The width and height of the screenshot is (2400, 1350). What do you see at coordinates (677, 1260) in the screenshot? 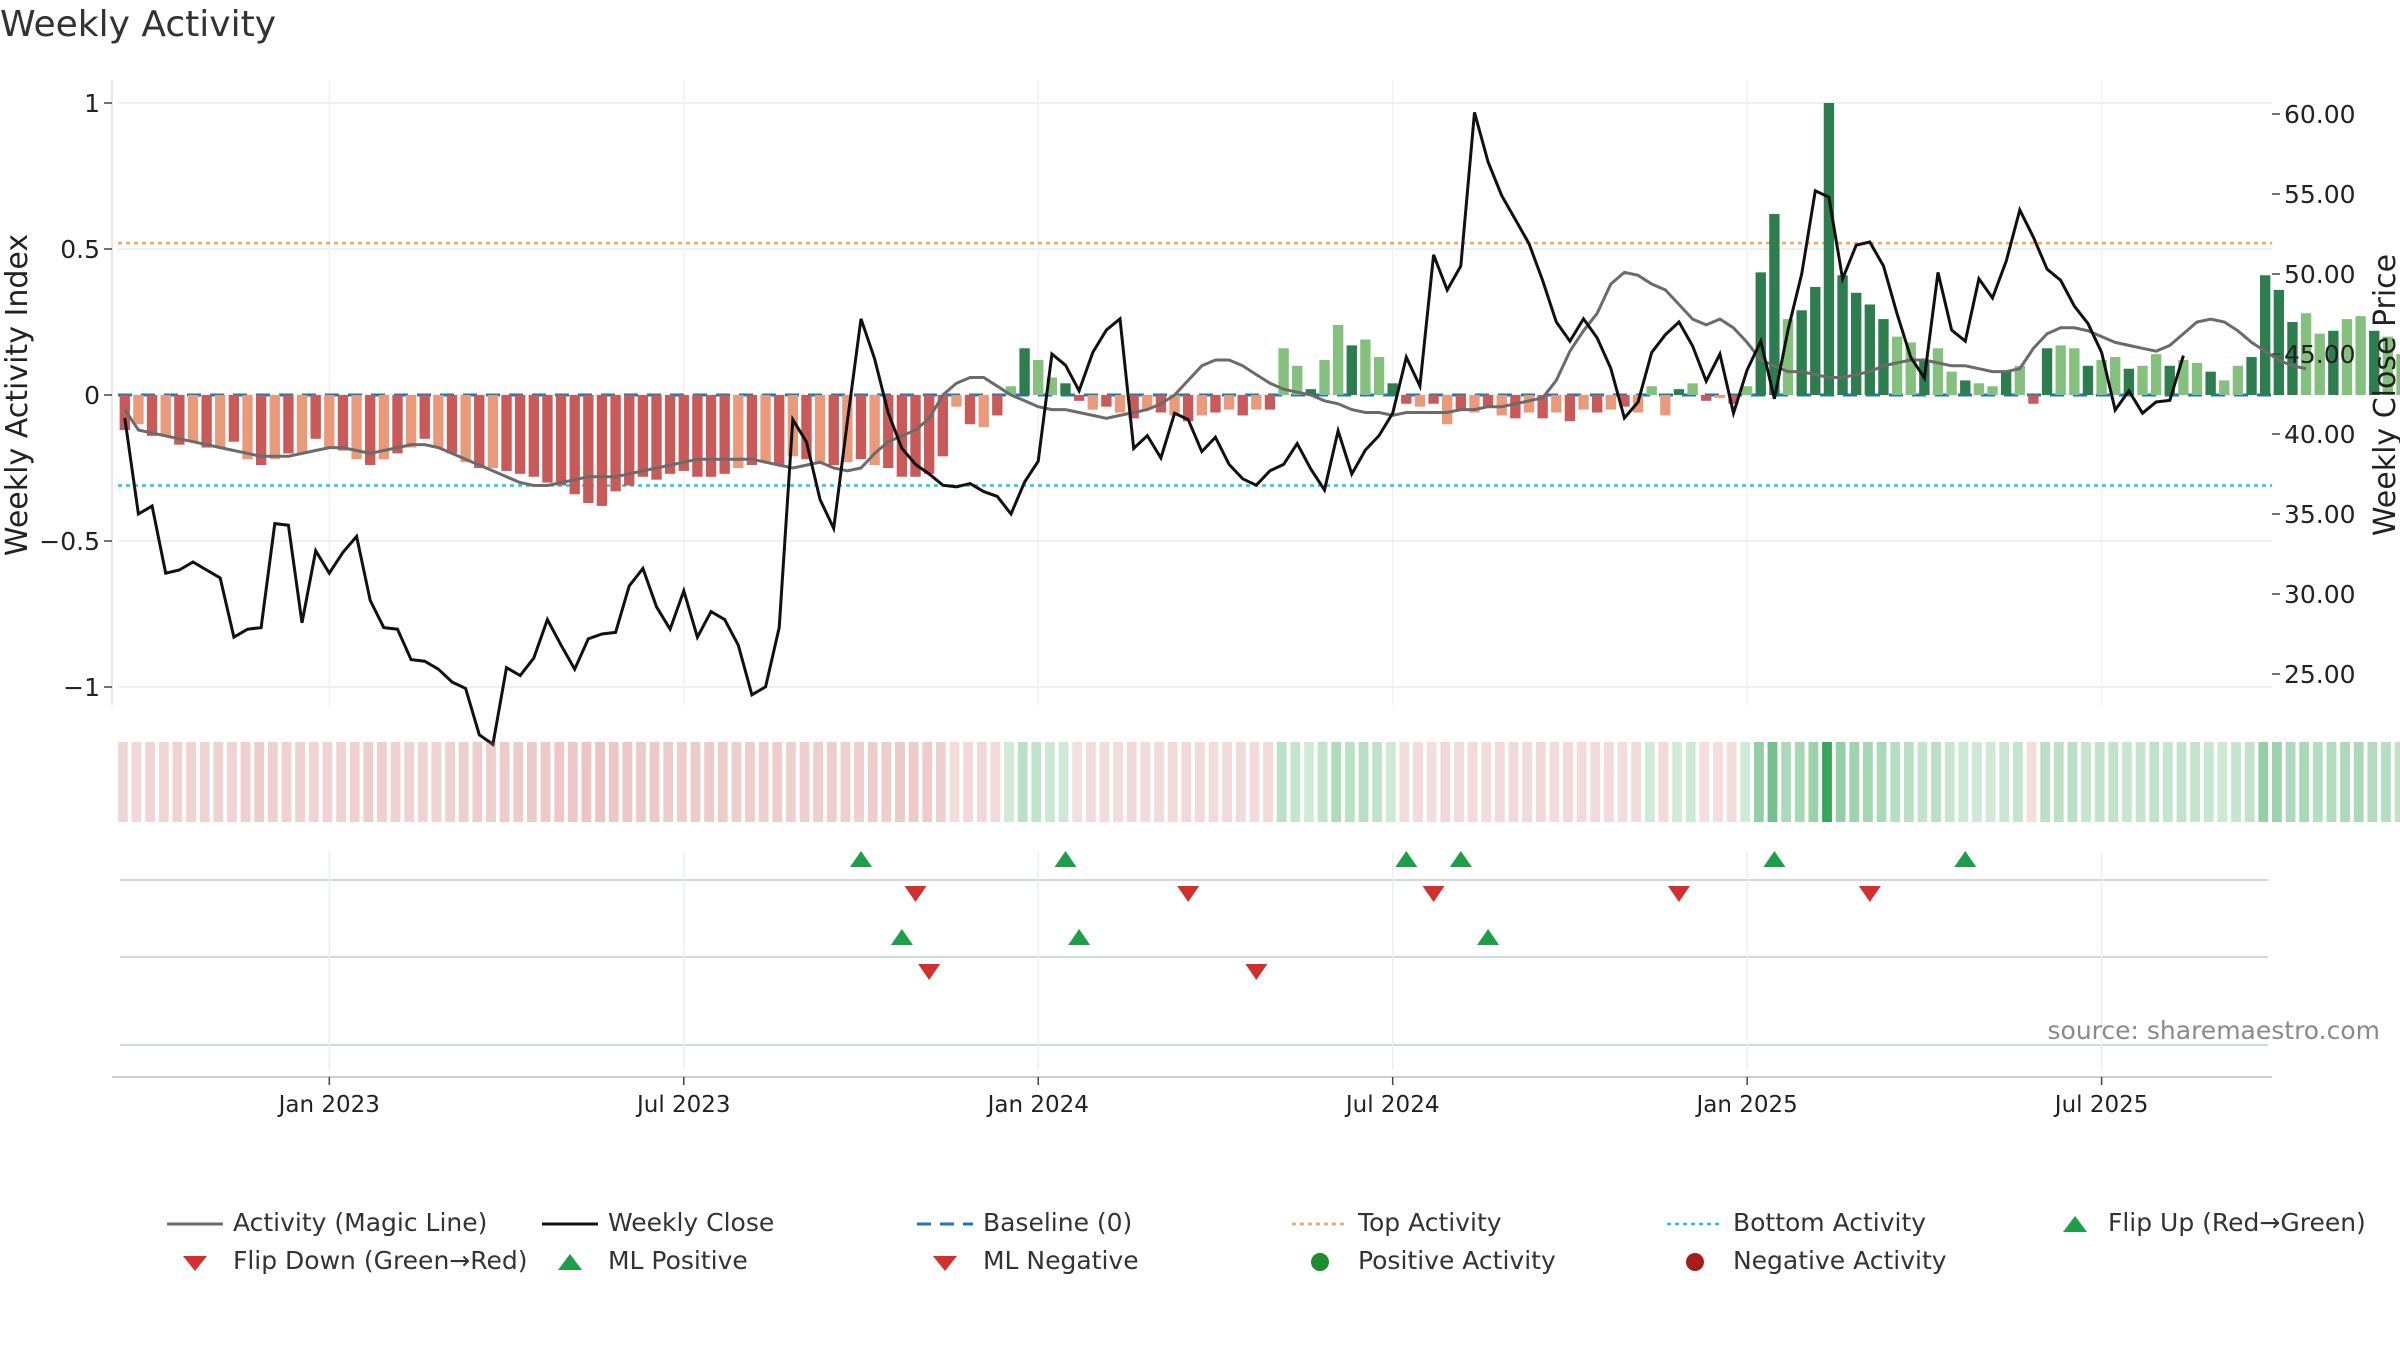
I see `legend-label: ML Positive` at bounding box center [677, 1260].